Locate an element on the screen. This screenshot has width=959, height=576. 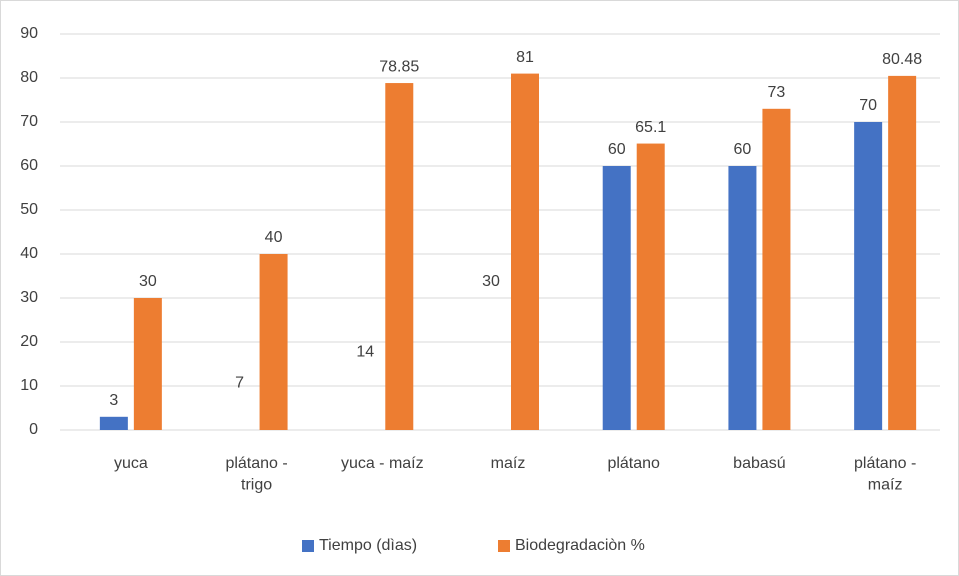
data-label: 80.48 is located at coordinates (902, 59).